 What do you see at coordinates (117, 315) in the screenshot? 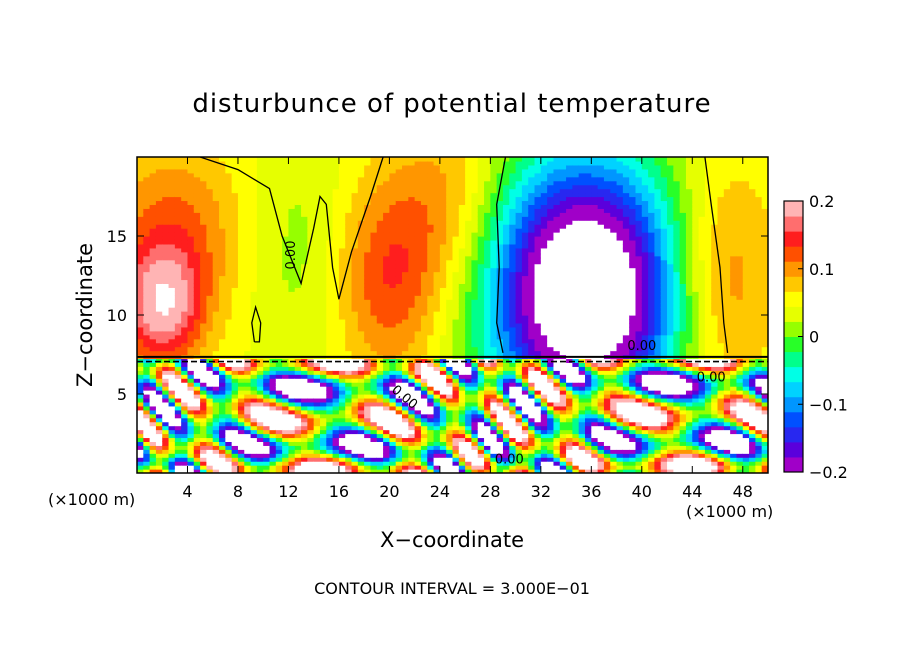
I see `y-tick-label: 10` at bounding box center [117, 315].